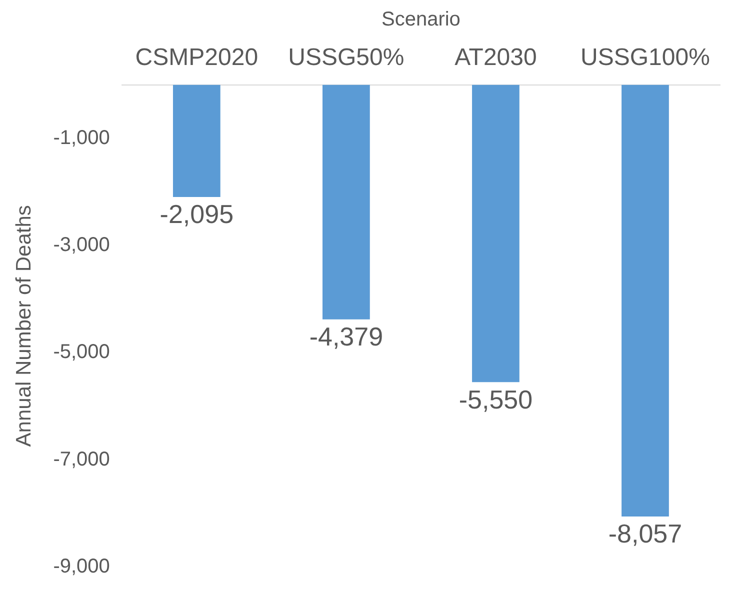 The height and width of the screenshot is (599, 748). What do you see at coordinates (81, 567) in the screenshot?
I see `y-tick-label: -9,000` at bounding box center [81, 567].